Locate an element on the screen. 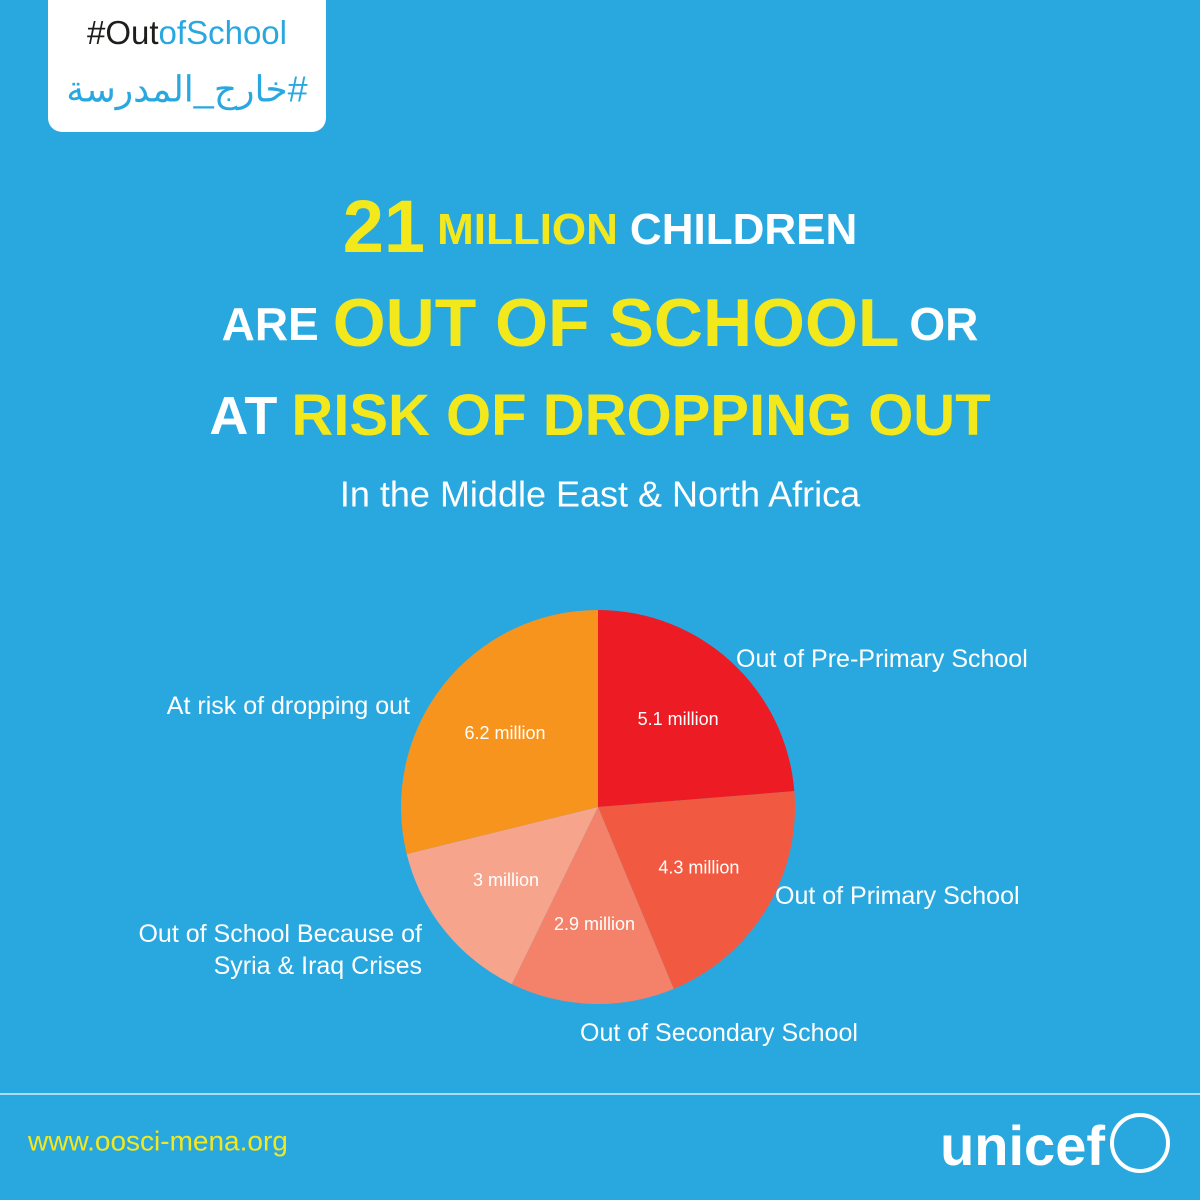  category-label: Out of Primary School is located at coordinates (897, 896).